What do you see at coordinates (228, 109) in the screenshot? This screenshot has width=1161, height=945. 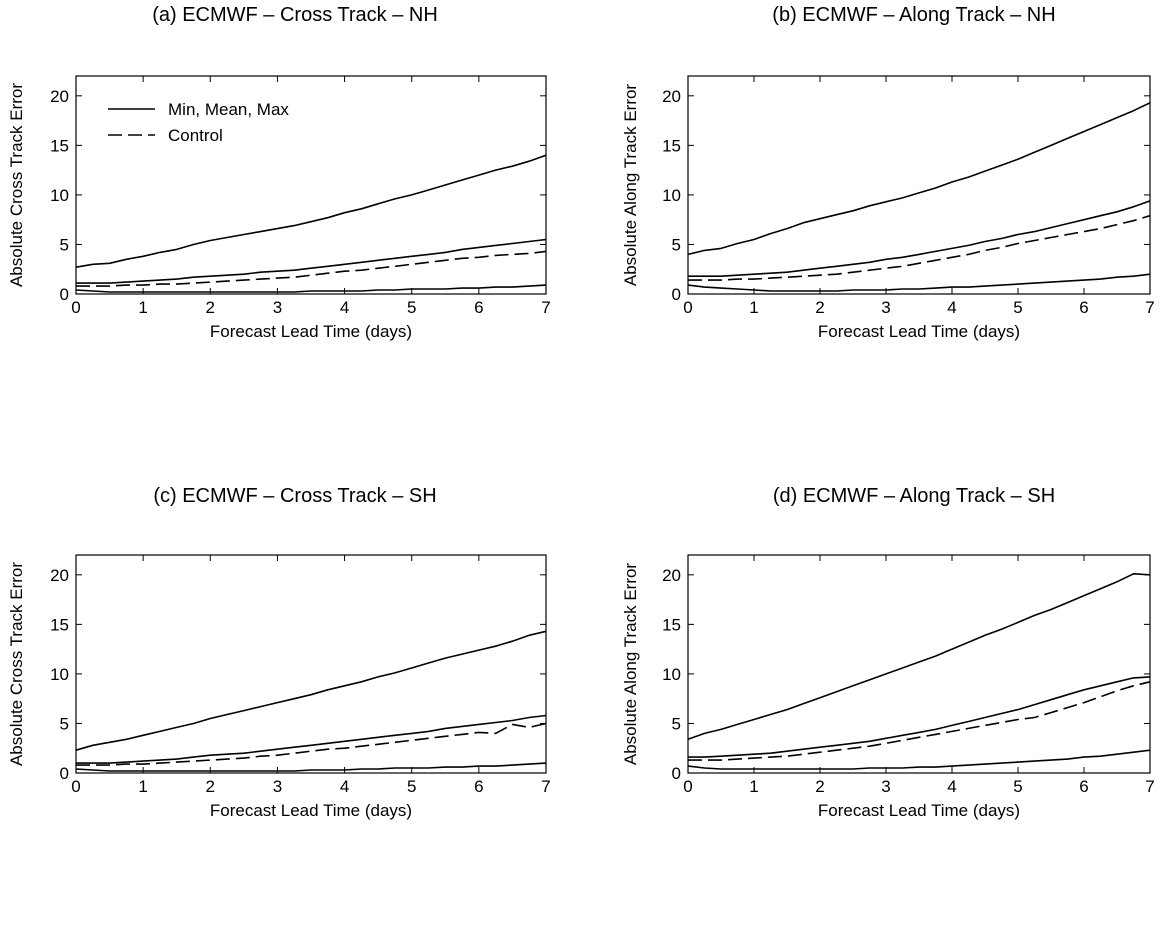 I see `legend-label: Min, Mean, Max` at bounding box center [228, 109].